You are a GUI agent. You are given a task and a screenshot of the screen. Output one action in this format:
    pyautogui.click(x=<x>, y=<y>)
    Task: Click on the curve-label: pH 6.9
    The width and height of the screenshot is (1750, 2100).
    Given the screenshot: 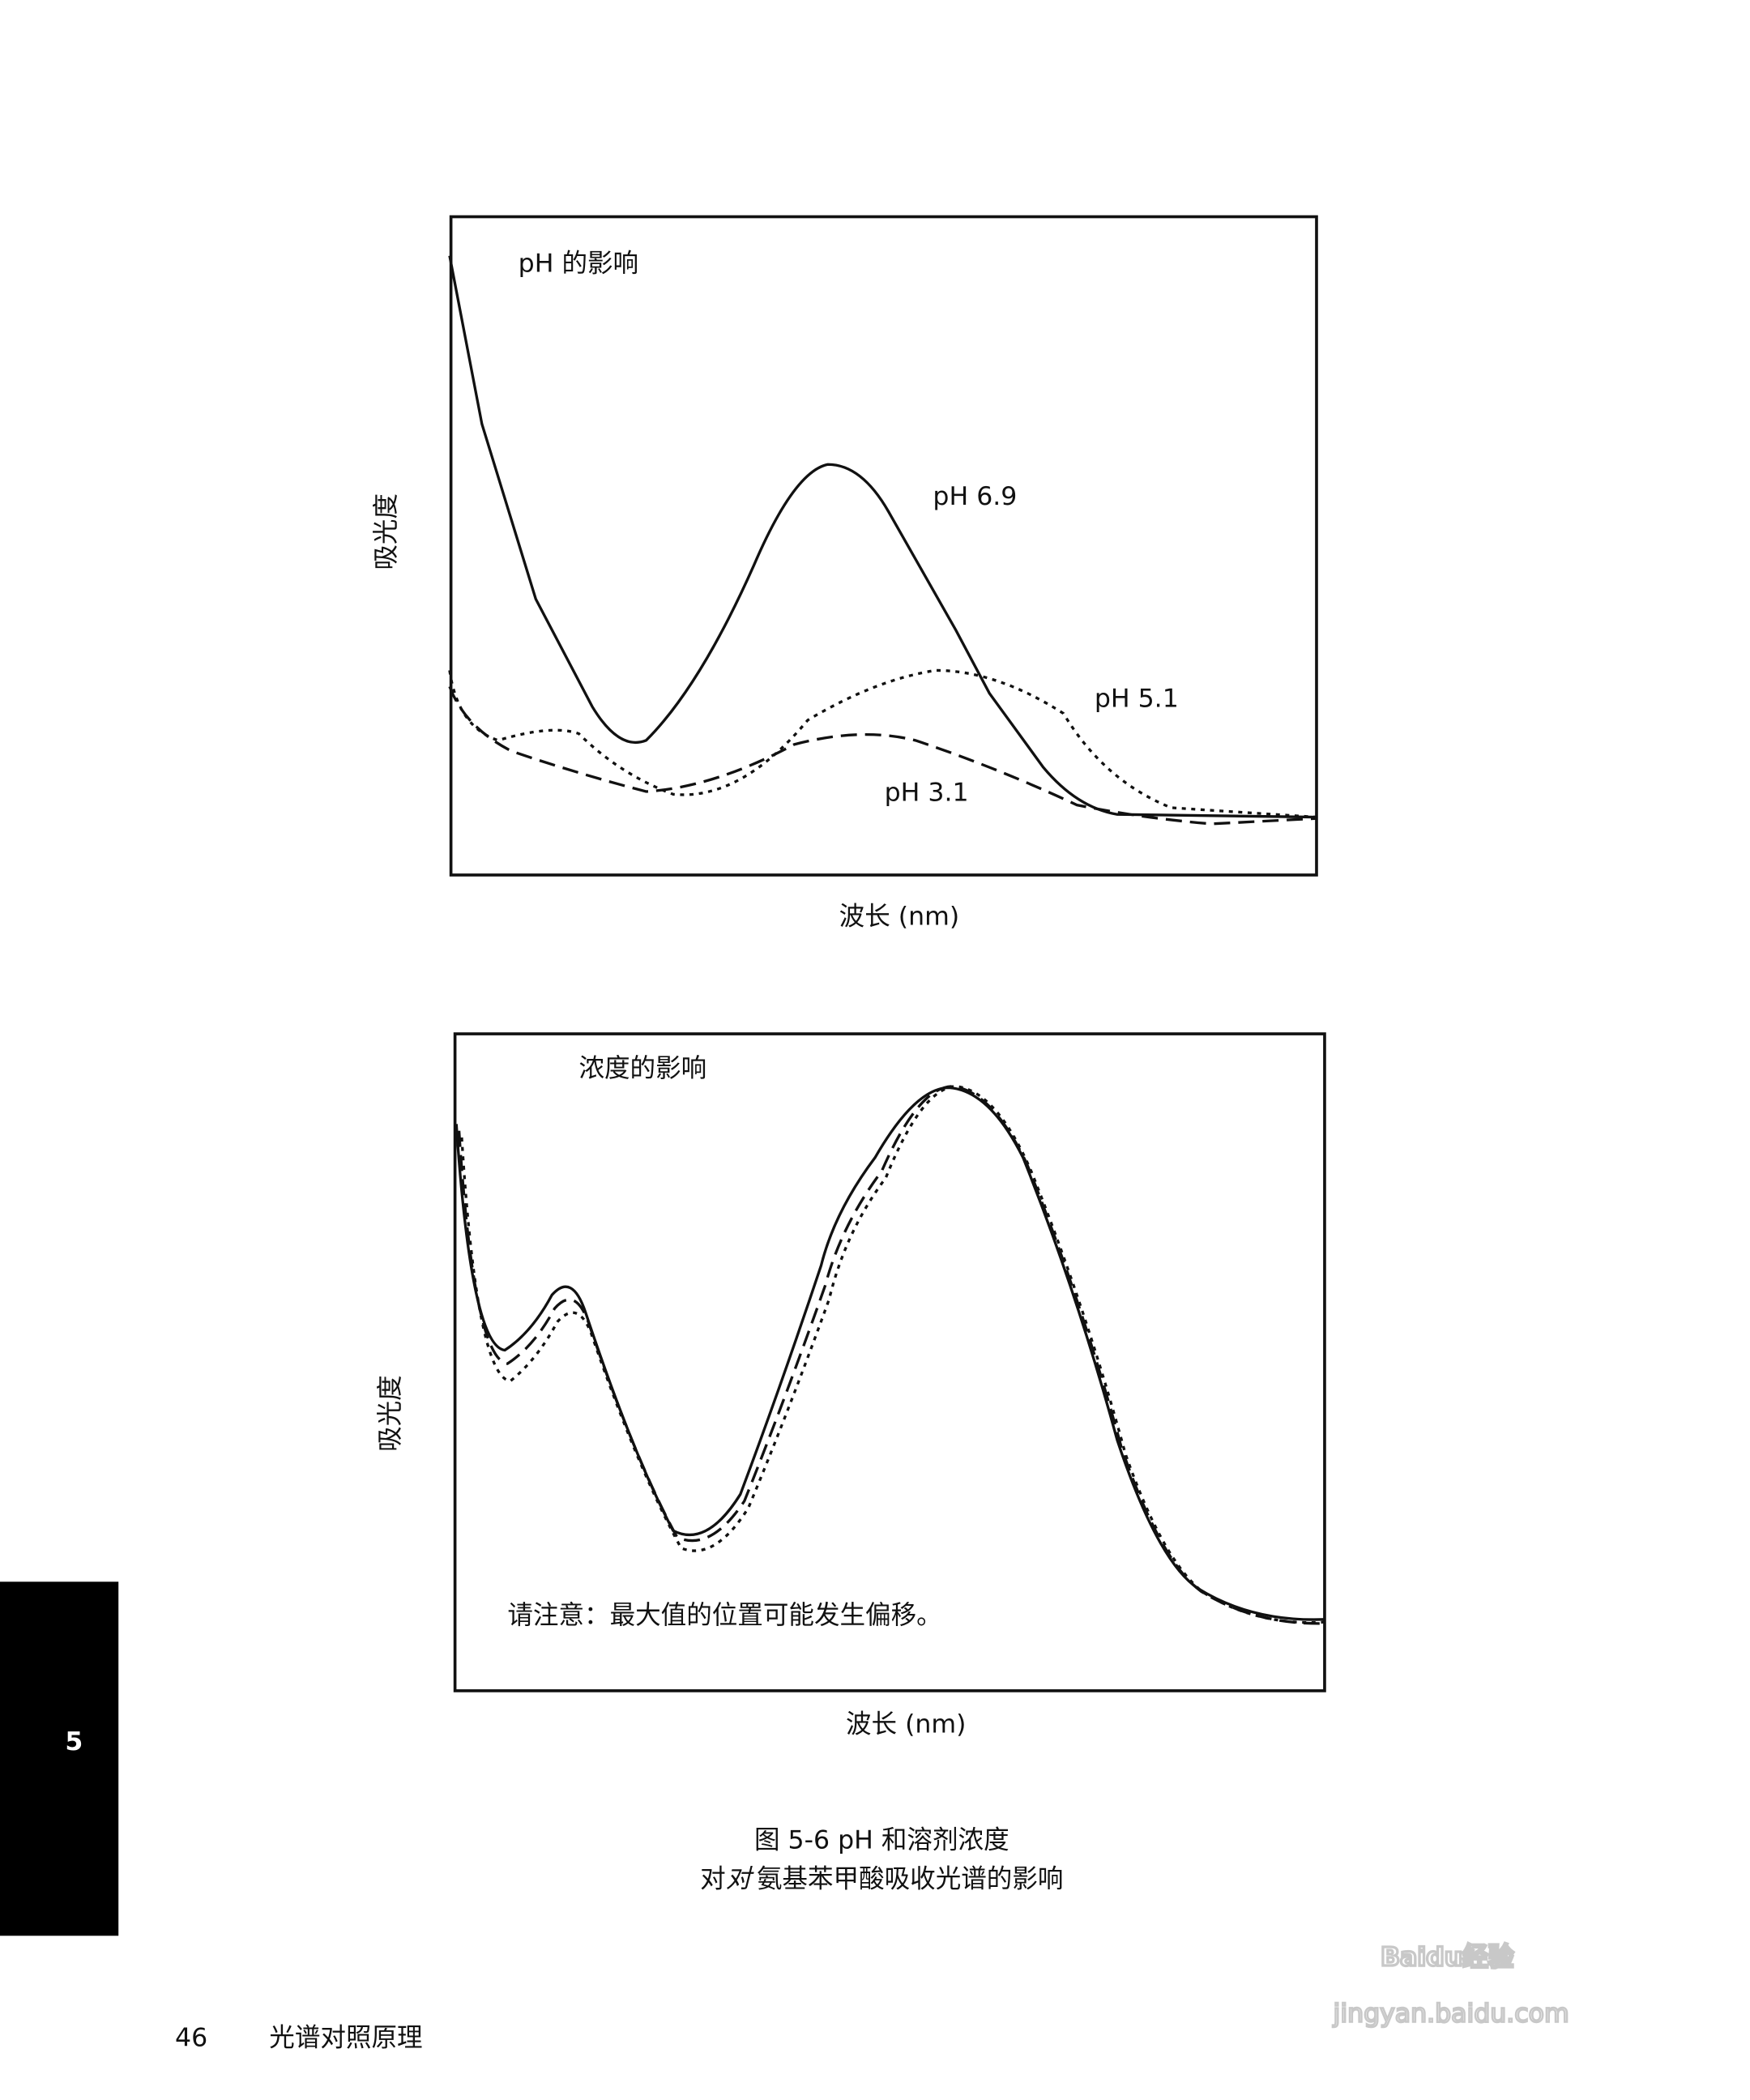 What is the action you would take?
    pyautogui.click(x=975, y=496)
    